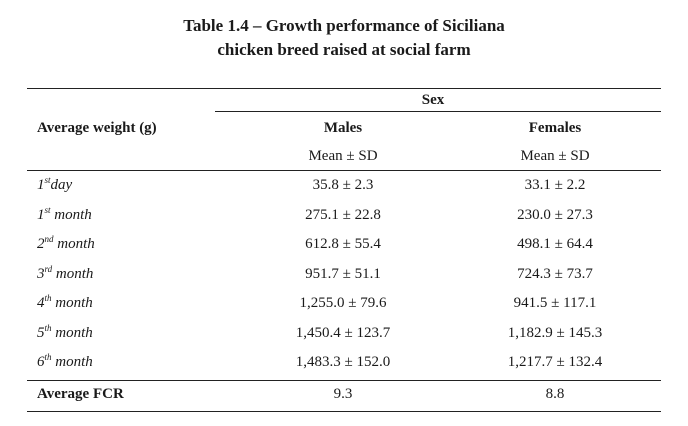  I want to click on footer-label: Average FCR, so click(80, 394).